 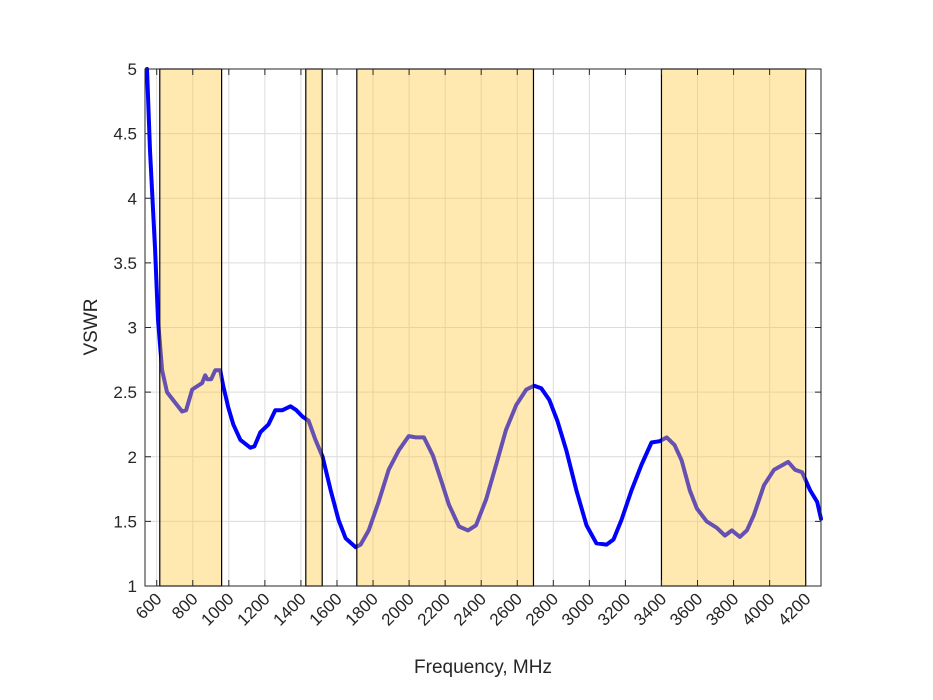 I want to click on x-tick-label: 2800, so click(x=542, y=609).